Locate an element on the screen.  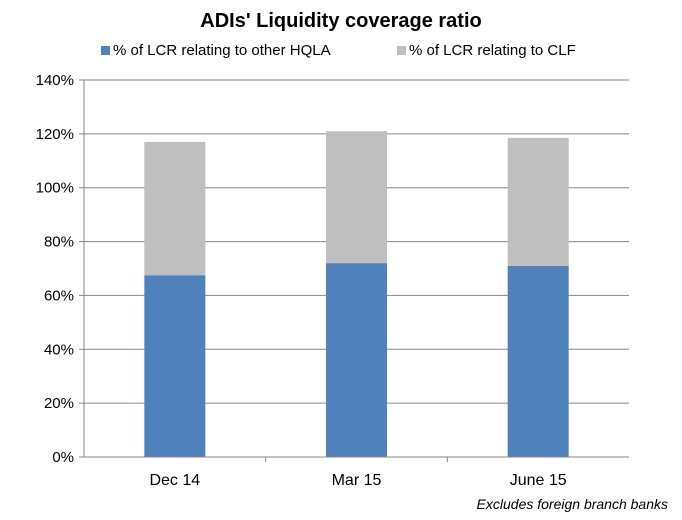
y-tick-label: 20% is located at coordinates (59, 403).